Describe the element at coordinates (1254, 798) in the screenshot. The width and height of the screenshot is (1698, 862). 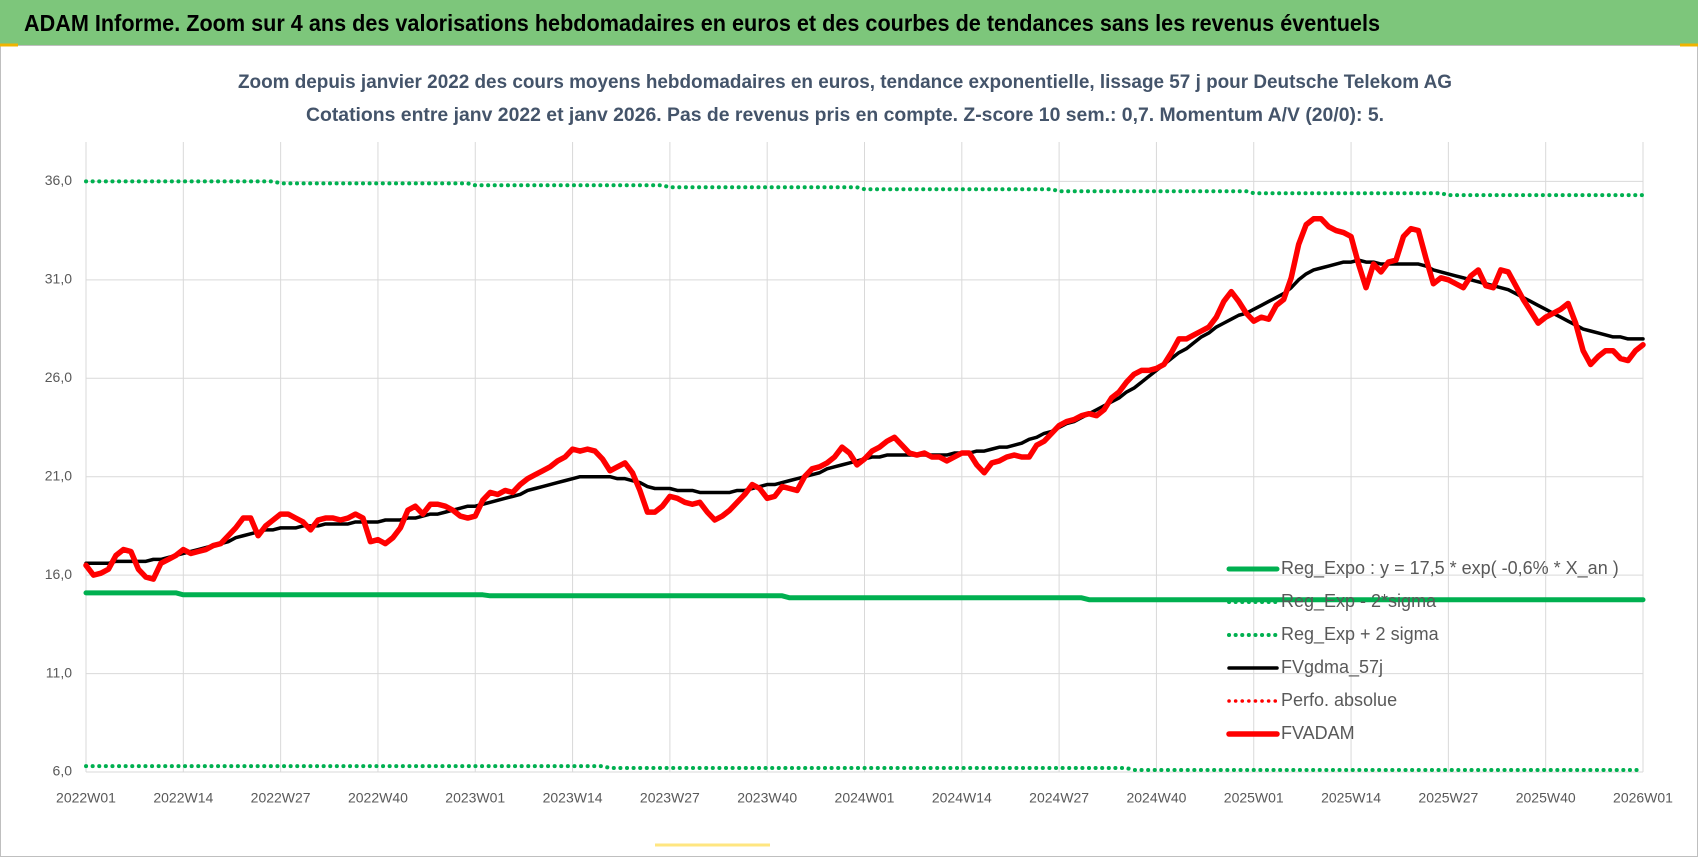
I see `x-tick-label: 2025W01` at that location.